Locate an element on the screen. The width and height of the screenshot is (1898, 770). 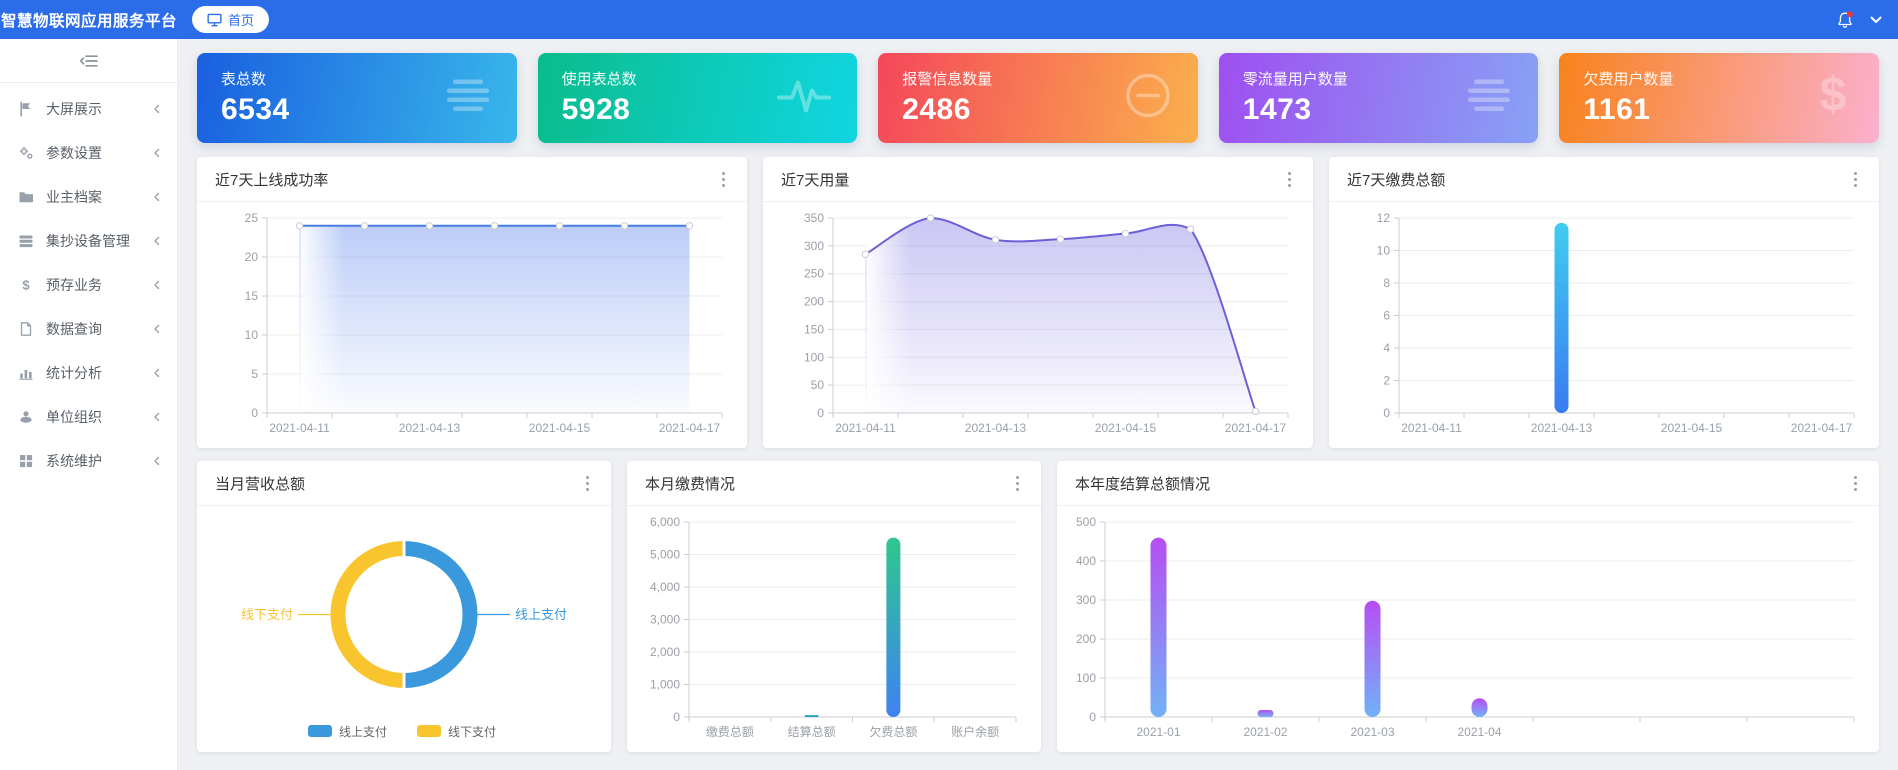
sidebar-item-label: 统计分析 is located at coordinates (74, 373).